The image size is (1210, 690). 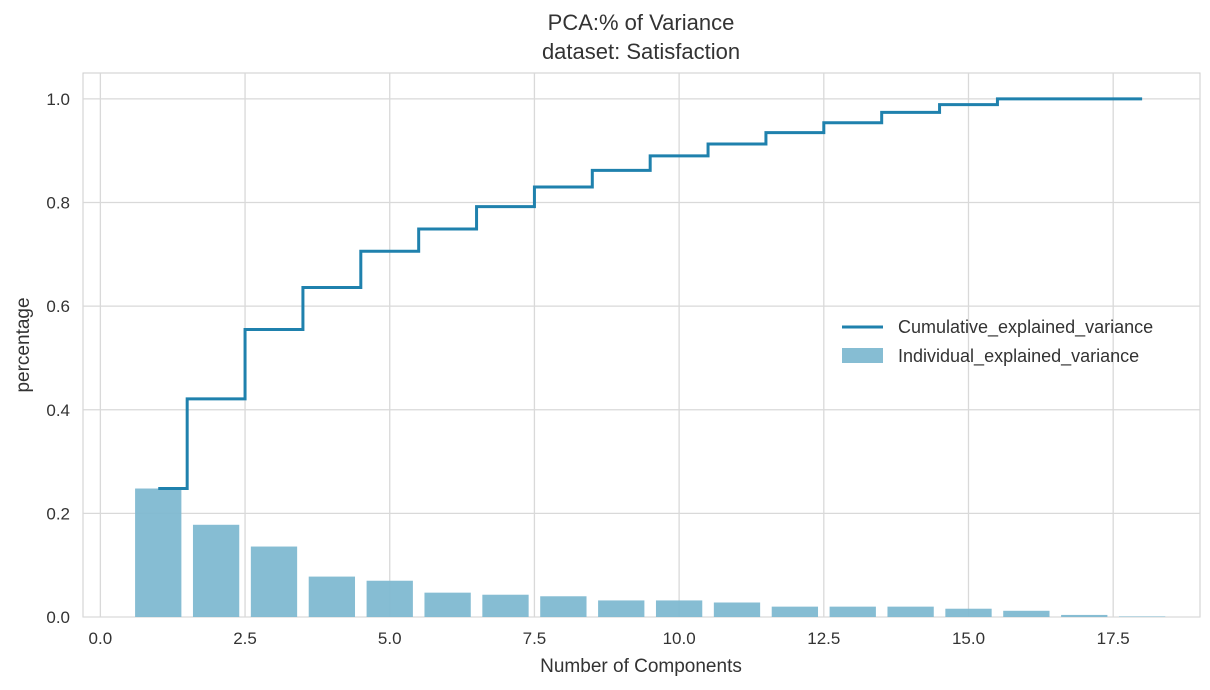 What do you see at coordinates (1025, 327) in the screenshot?
I see `legend-label-cumulative: Cumulative_explained_variance` at bounding box center [1025, 327].